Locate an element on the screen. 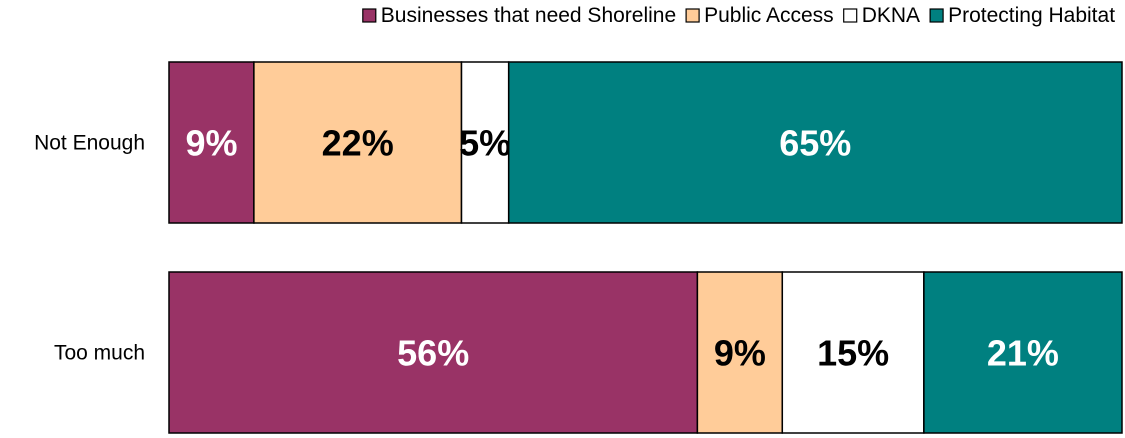 This screenshot has height=438, width=1125. category-labels: Not Enough Too much is located at coordinates (89, 248).